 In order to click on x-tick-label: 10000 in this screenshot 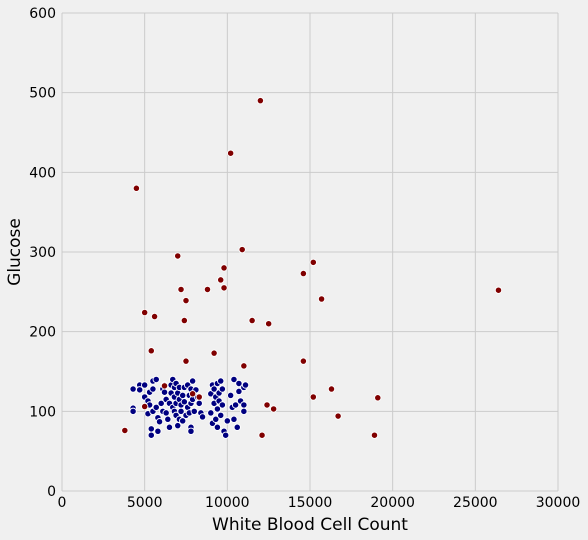, I will do `click(227, 503)`.